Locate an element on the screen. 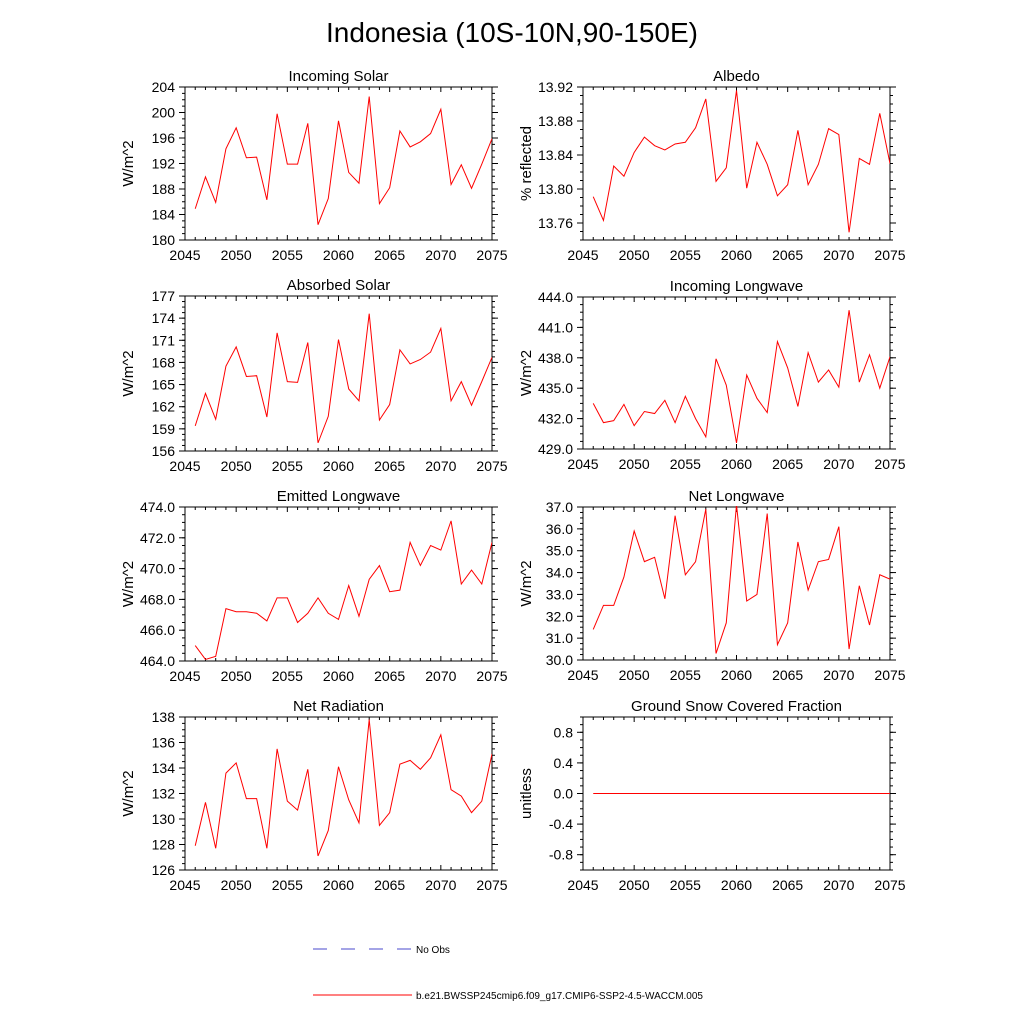 This screenshot has height=1024, width=1024. y-tick-label: 37.0 is located at coordinates (559, 507).